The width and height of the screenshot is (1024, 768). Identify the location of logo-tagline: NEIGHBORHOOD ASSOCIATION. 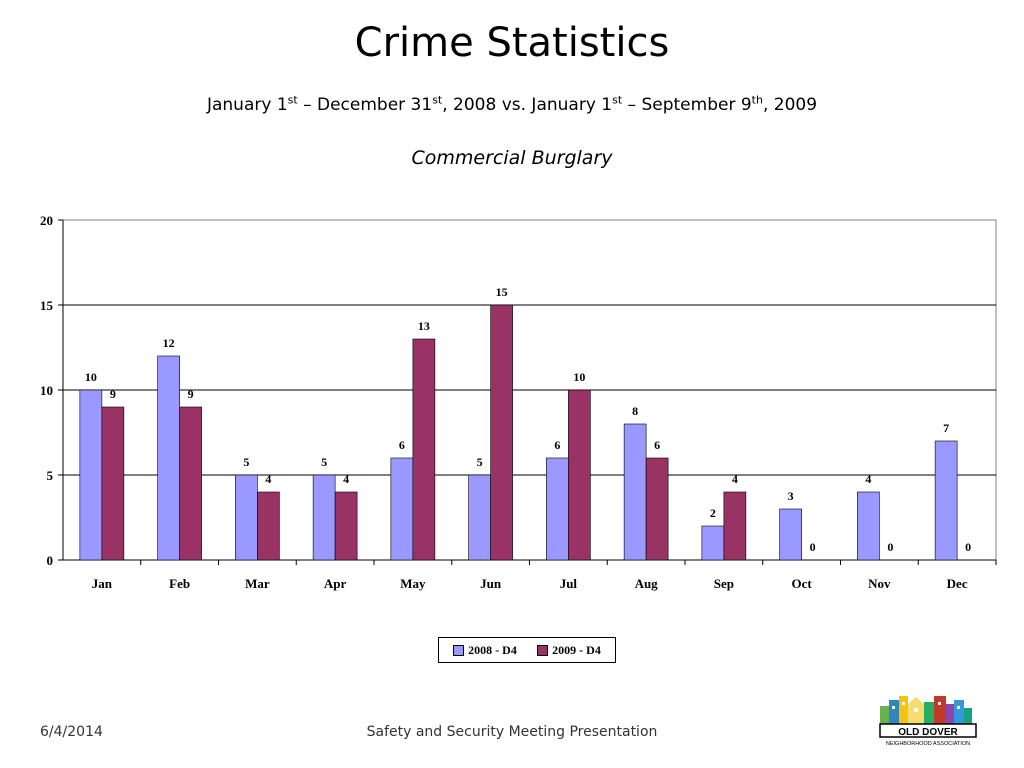
(928, 744).